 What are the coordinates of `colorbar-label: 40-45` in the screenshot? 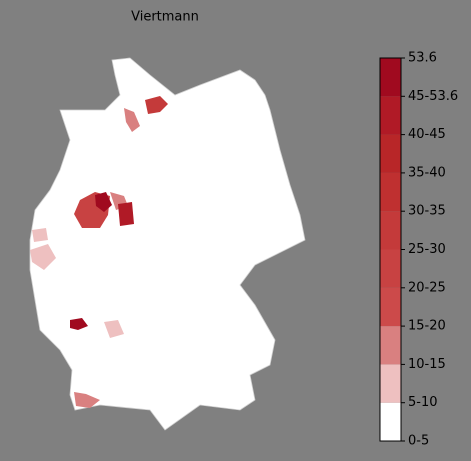 It's located at (427, 134).